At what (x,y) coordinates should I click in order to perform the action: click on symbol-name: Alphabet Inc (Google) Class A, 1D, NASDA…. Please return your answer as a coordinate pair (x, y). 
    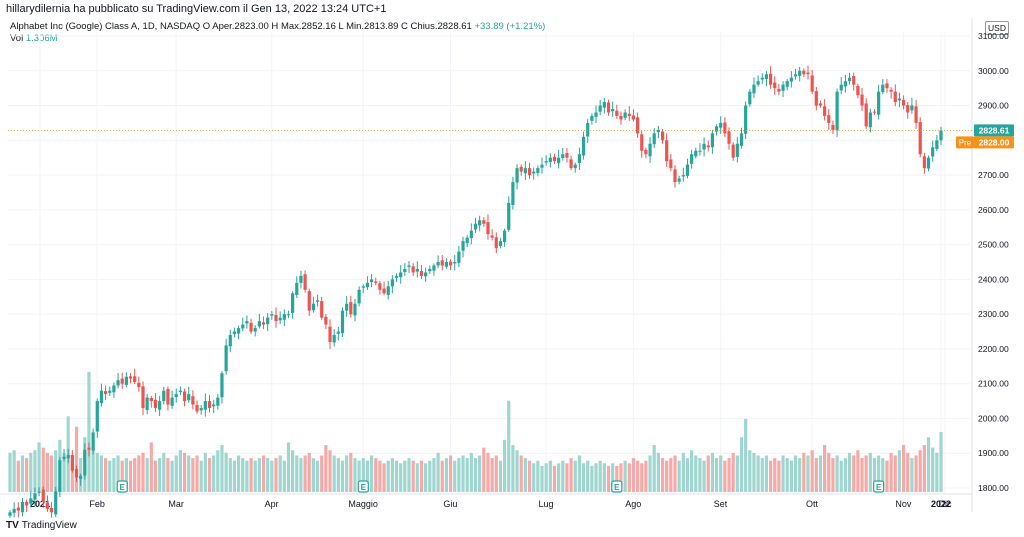
    Looking at the image, I should click on (105, 26).